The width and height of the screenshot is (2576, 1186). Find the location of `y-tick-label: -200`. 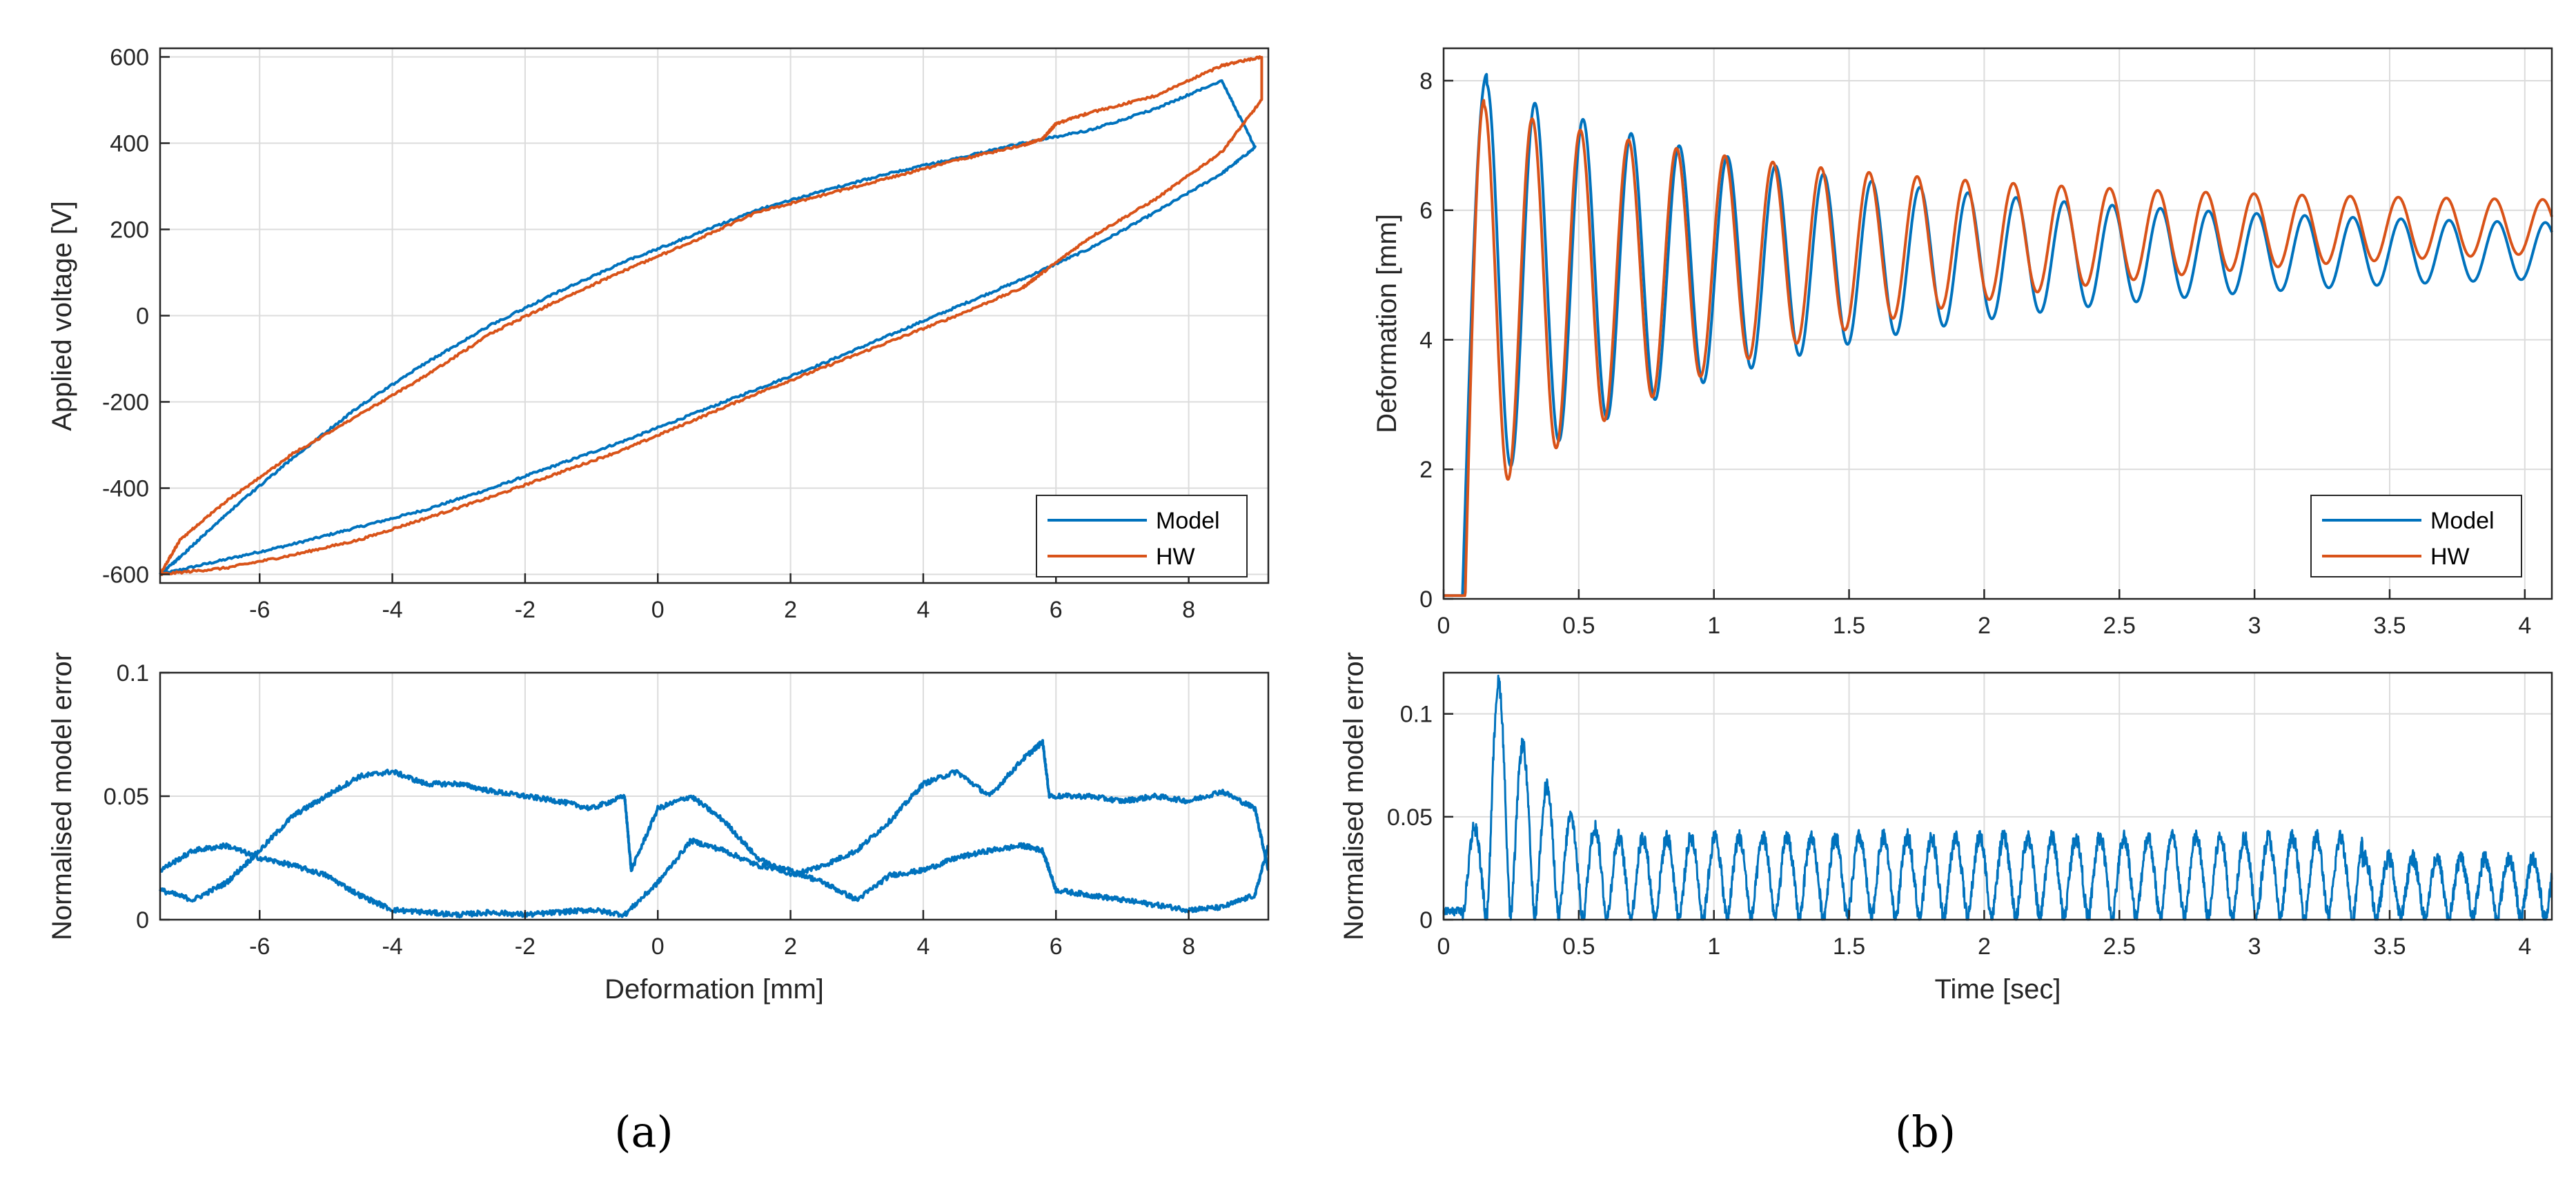

y-tick-label: -200 is located at coordinates (125, 403).